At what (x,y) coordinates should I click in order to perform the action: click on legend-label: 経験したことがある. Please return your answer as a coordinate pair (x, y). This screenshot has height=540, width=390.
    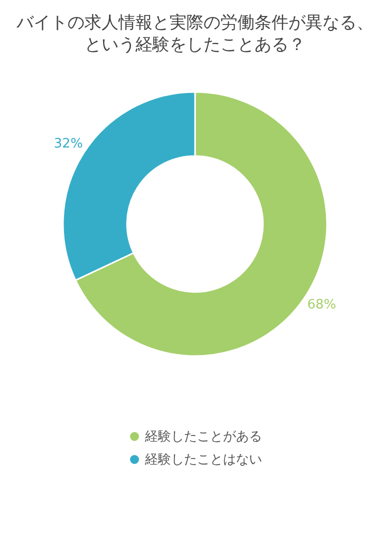
    Looking at the image, I should click on (203, 437).